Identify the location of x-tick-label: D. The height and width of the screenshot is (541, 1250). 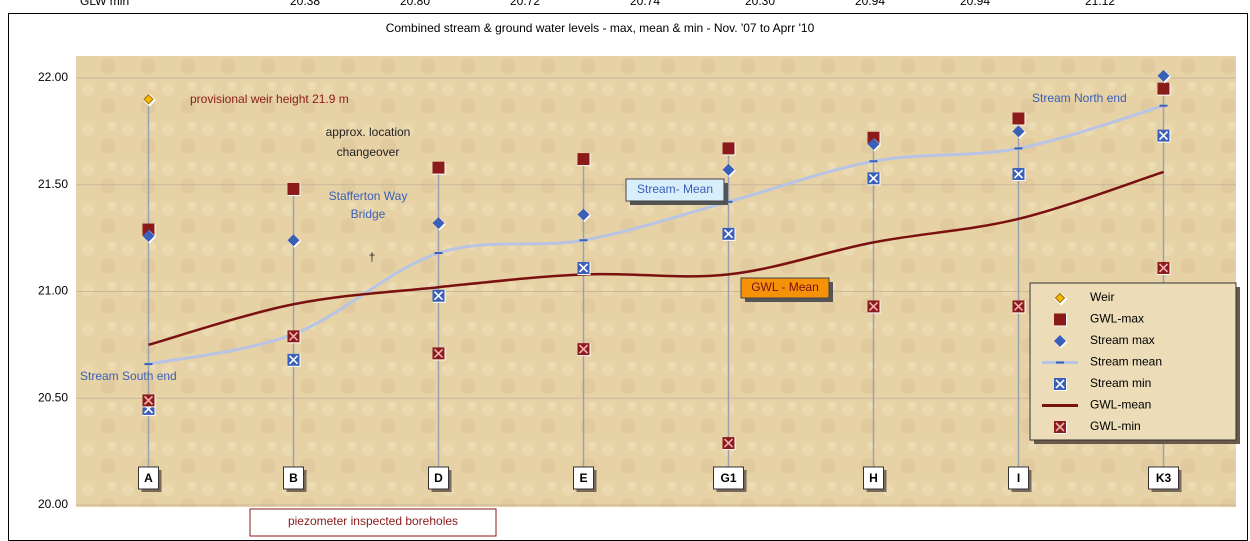
(438, 478).